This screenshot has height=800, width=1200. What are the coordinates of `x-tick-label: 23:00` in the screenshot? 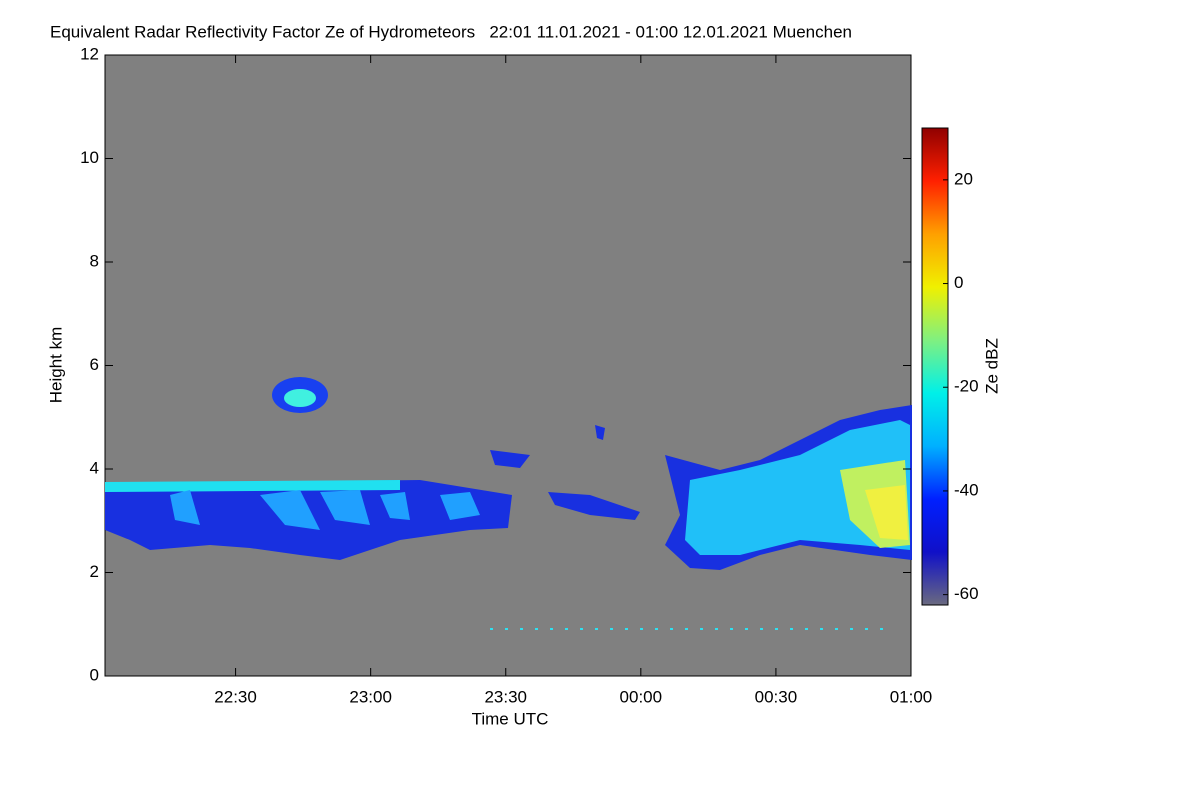 It's located at (370, 696).